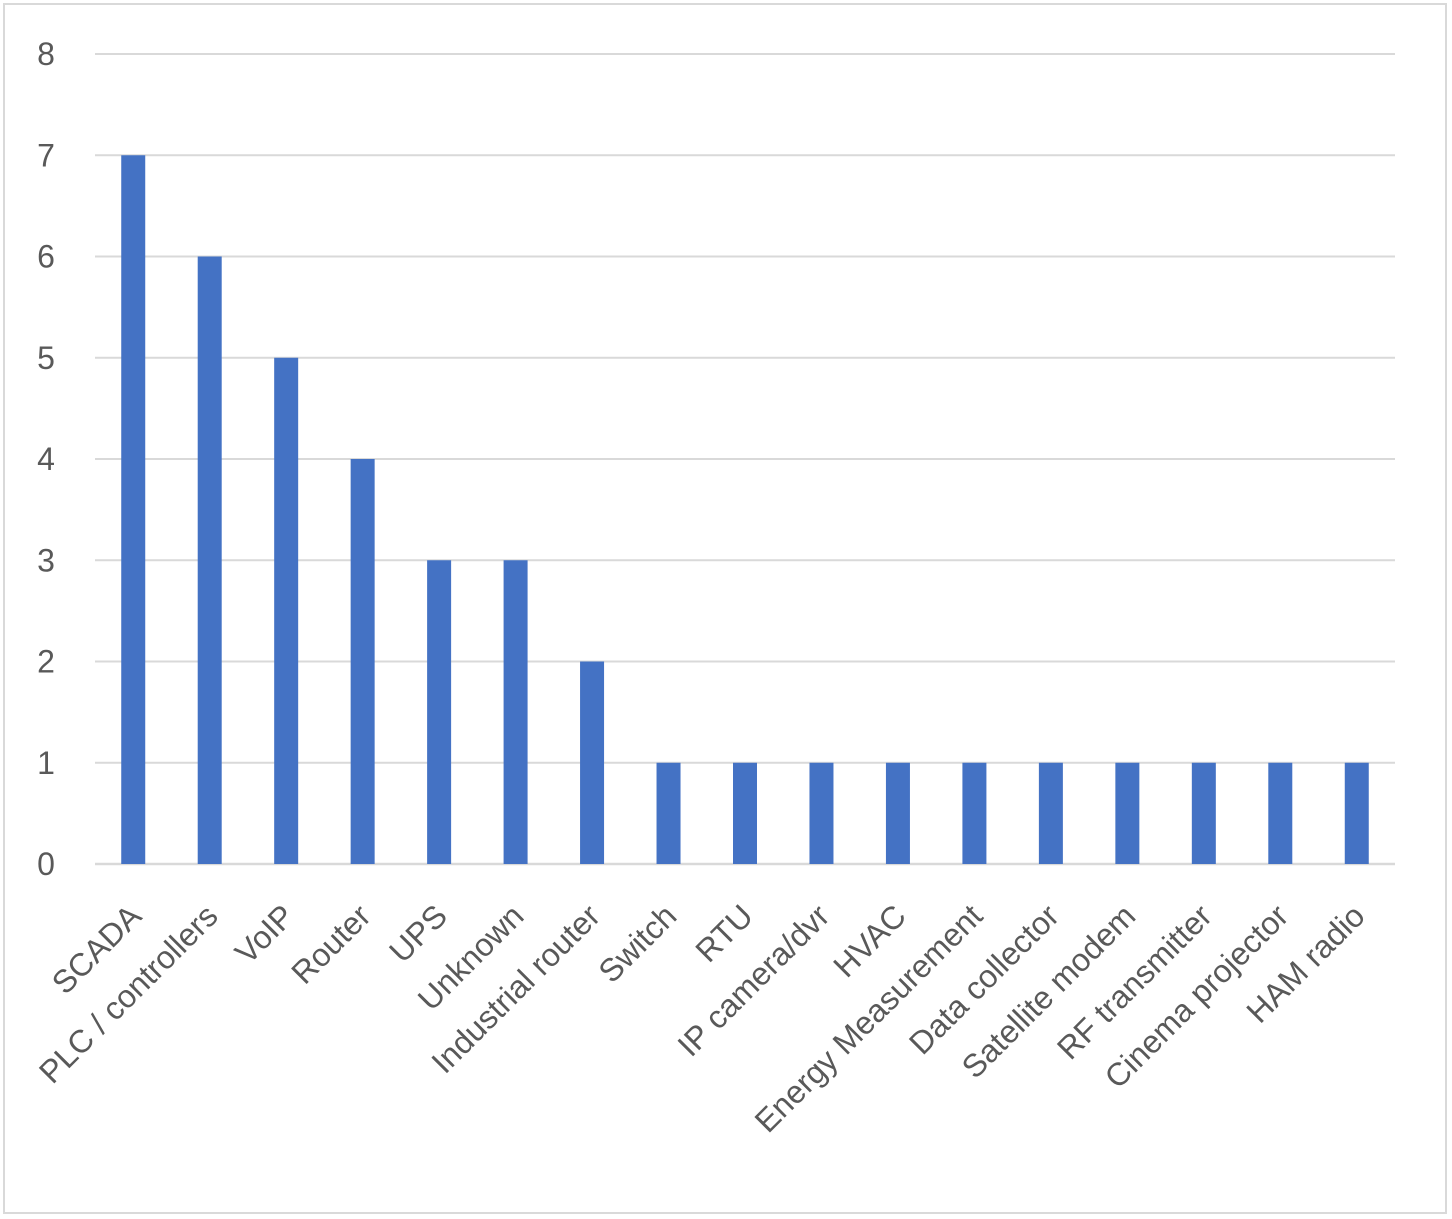  What do you see at coordinates (46, 358) in the screenshot?
I see `y-tick-label: 5` at bounding box center [46, 358].